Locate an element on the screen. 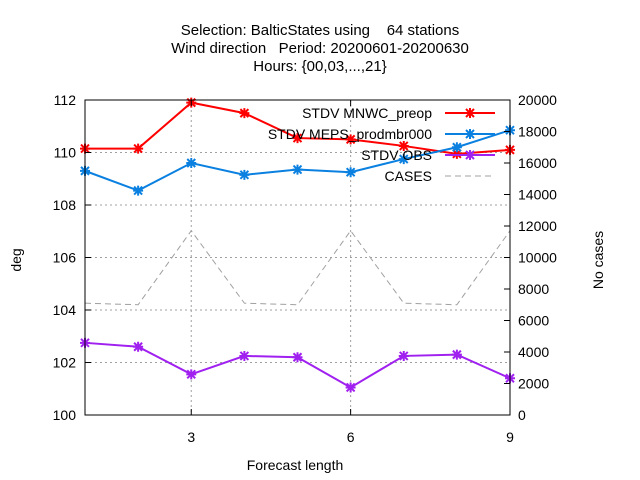  x-tick-label: 3 is located at coordinates (191, 437).